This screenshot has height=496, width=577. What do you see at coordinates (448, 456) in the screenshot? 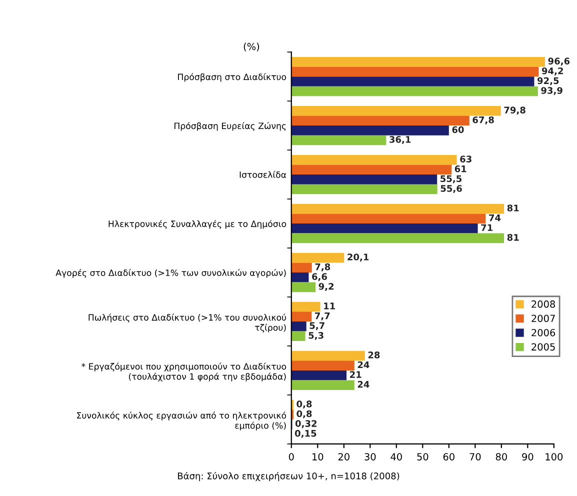
I see `x-tick-label: 60` at bounding box center [448, 456].